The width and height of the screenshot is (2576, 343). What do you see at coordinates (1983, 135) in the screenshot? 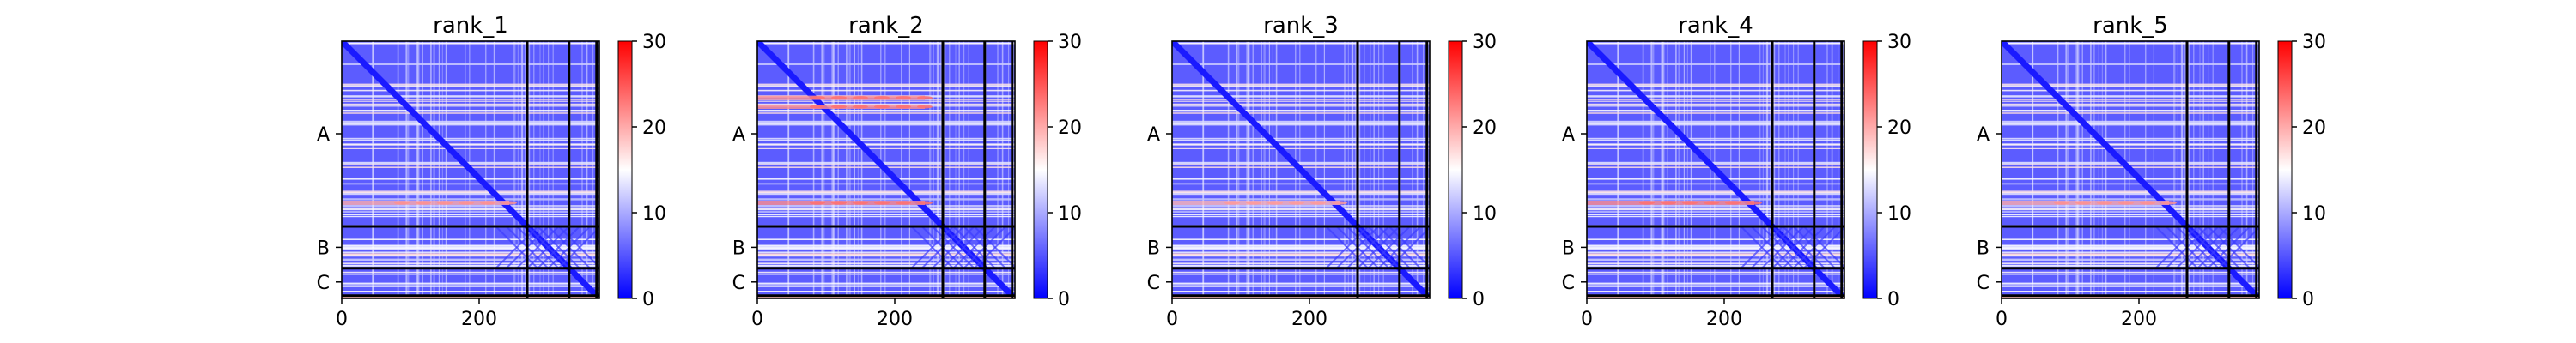
I see `y-chain-label: A` at bounding box center [1983, 135].